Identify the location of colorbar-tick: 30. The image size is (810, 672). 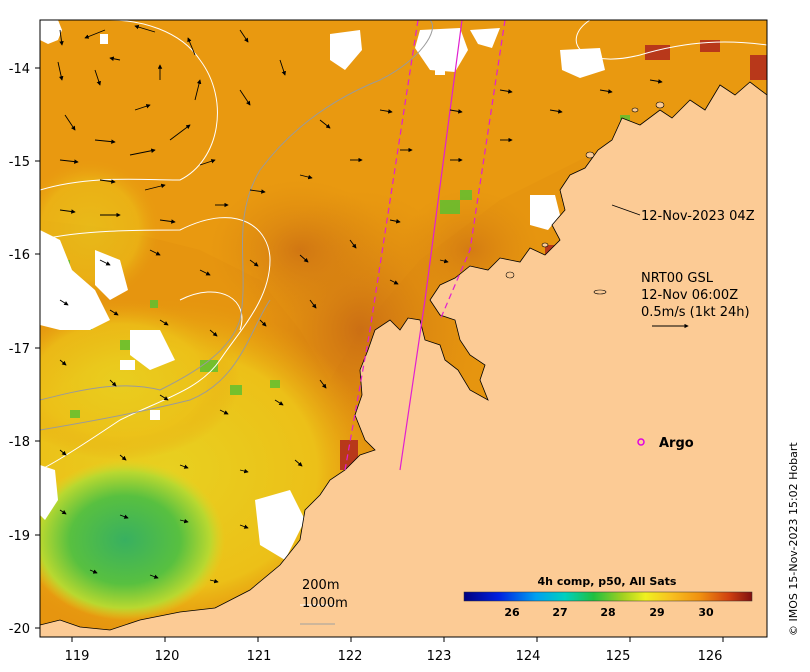
(706, 612).